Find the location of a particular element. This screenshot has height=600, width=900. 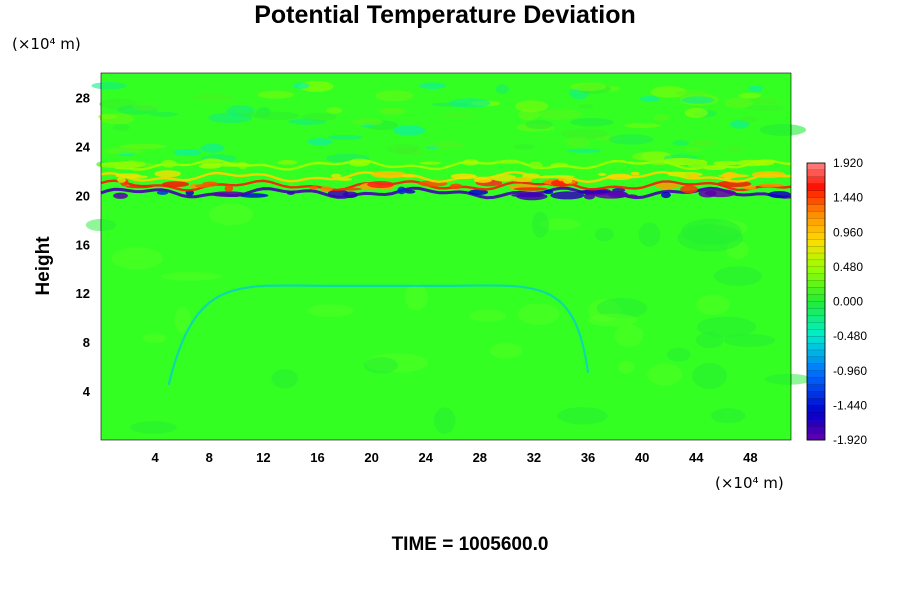

x-tick-label: 32 is located at coordinates (534, 457).